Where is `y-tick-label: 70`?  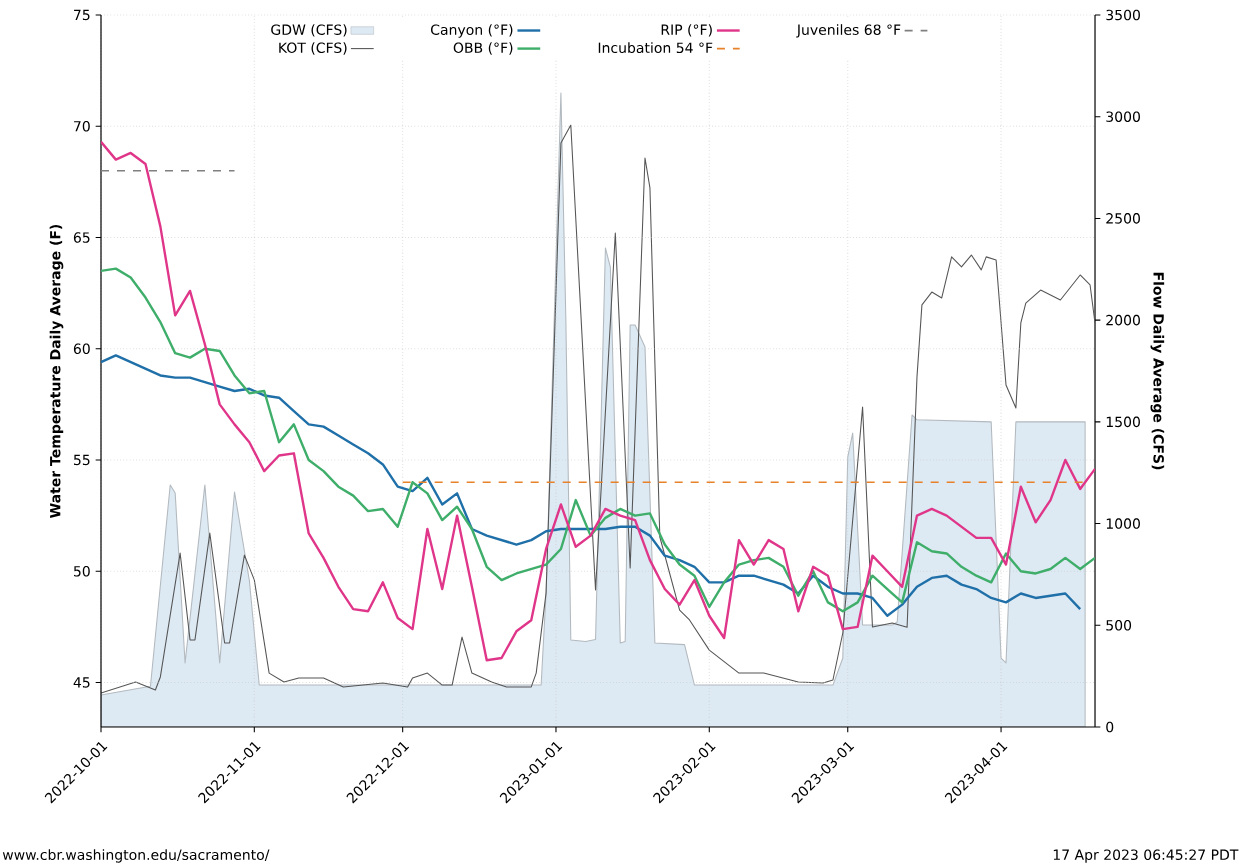
y-tick-label: 70 is located at coordinates (82, 126).